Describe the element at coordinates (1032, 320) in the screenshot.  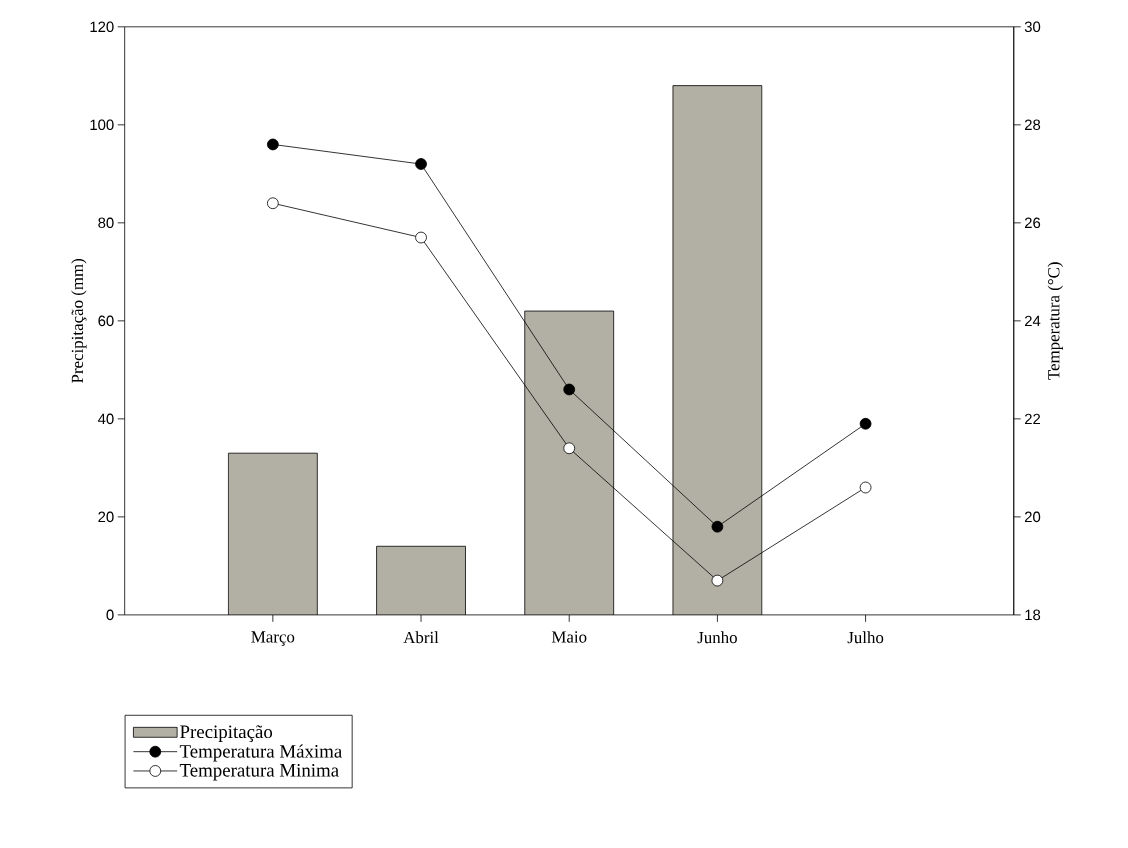
I see `y2-tick-label: 24` at that location.